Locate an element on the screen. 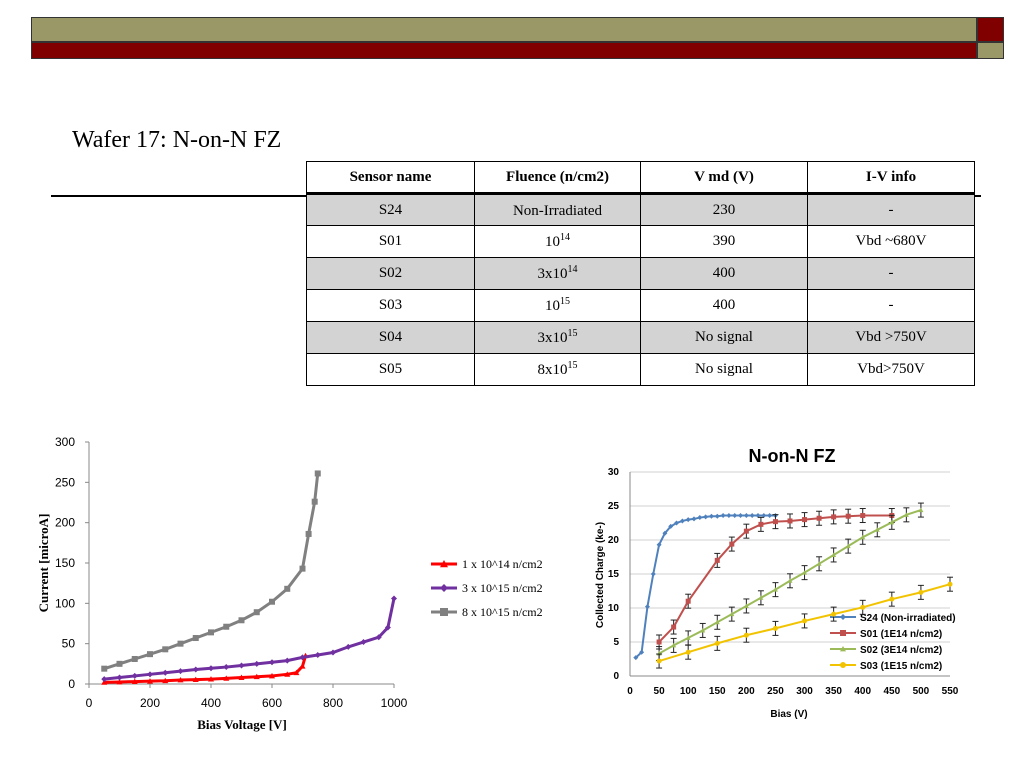 Image resolution: width=1024 pixels, height=768 pixels. x-tick-label: 1000 is located at coordinates (394, 703).